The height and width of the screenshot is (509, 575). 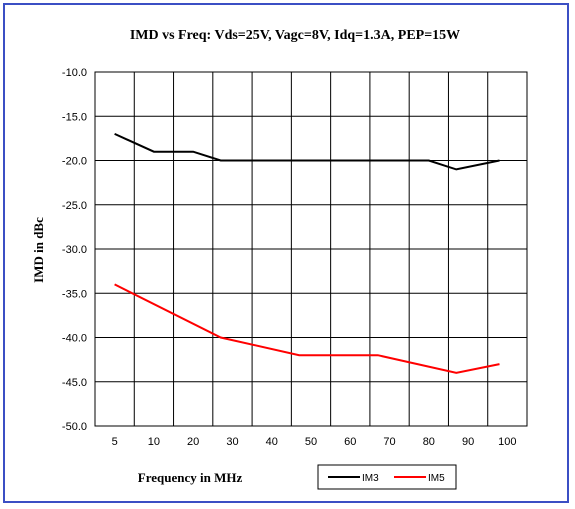 I want to click on legend-label-im5: IM5, so click(x=436, y=478).